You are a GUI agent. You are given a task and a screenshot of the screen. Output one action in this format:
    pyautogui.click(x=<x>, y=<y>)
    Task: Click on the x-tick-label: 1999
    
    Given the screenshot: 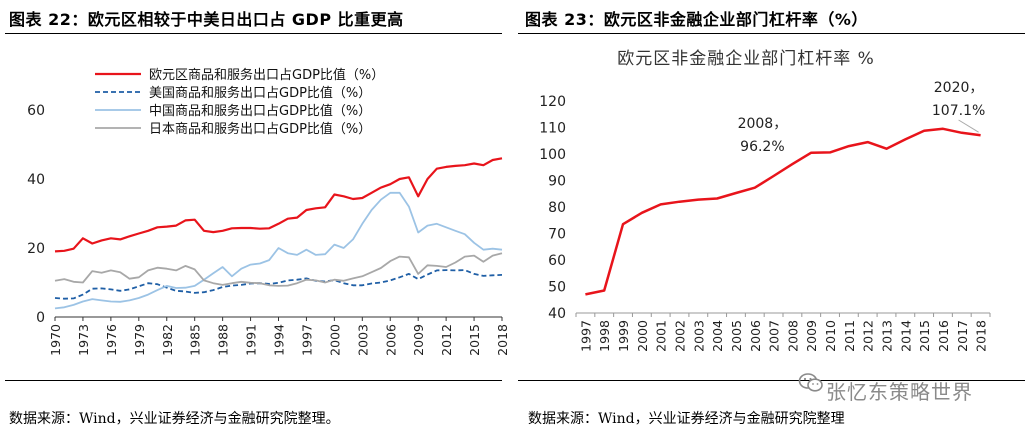 What is the action you would take?
    pyautogui.click(x=623, y=336)
    